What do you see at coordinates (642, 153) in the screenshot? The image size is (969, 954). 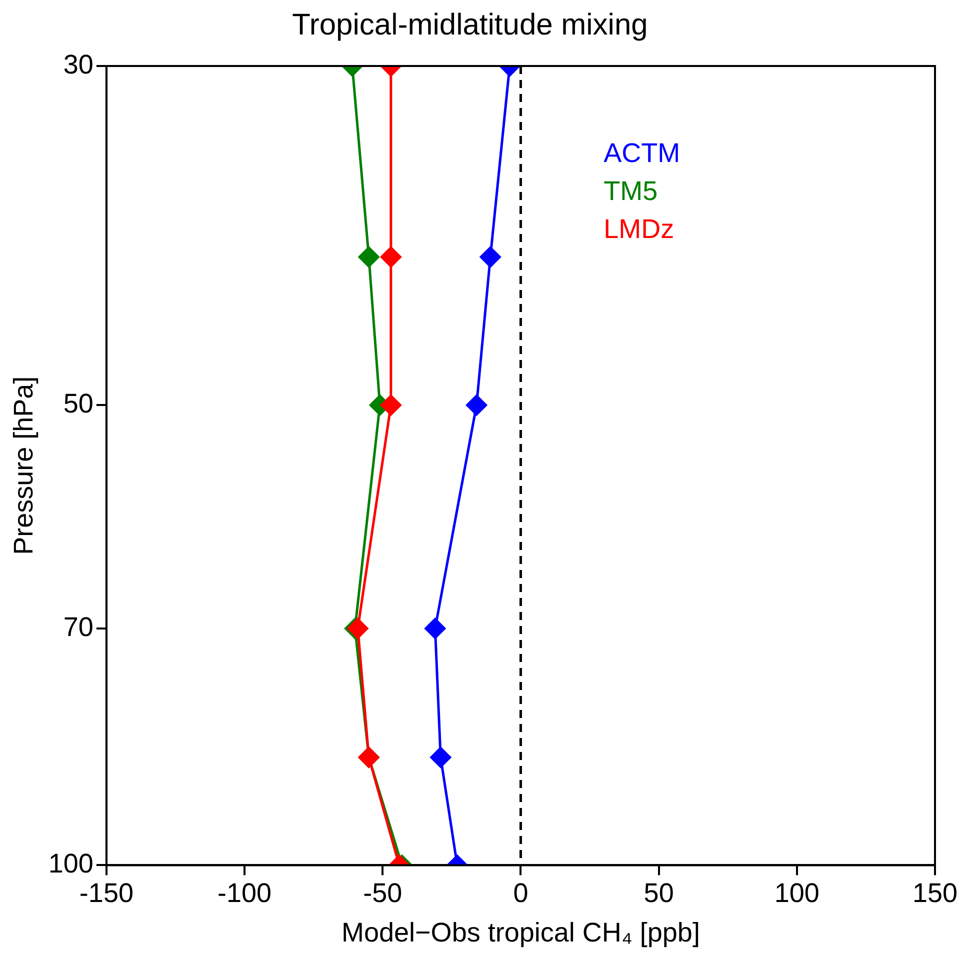 I see `text: ACTM` at bounding box center [642, 153].